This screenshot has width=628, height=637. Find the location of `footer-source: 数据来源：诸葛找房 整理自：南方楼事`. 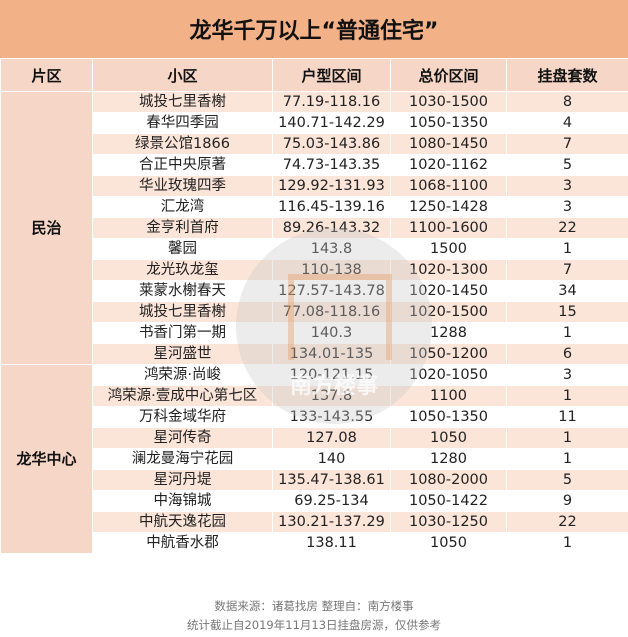

footer-source: 数据来源：诸葛找房 整理自：南方楼事 is located at coordinates (314, 606).